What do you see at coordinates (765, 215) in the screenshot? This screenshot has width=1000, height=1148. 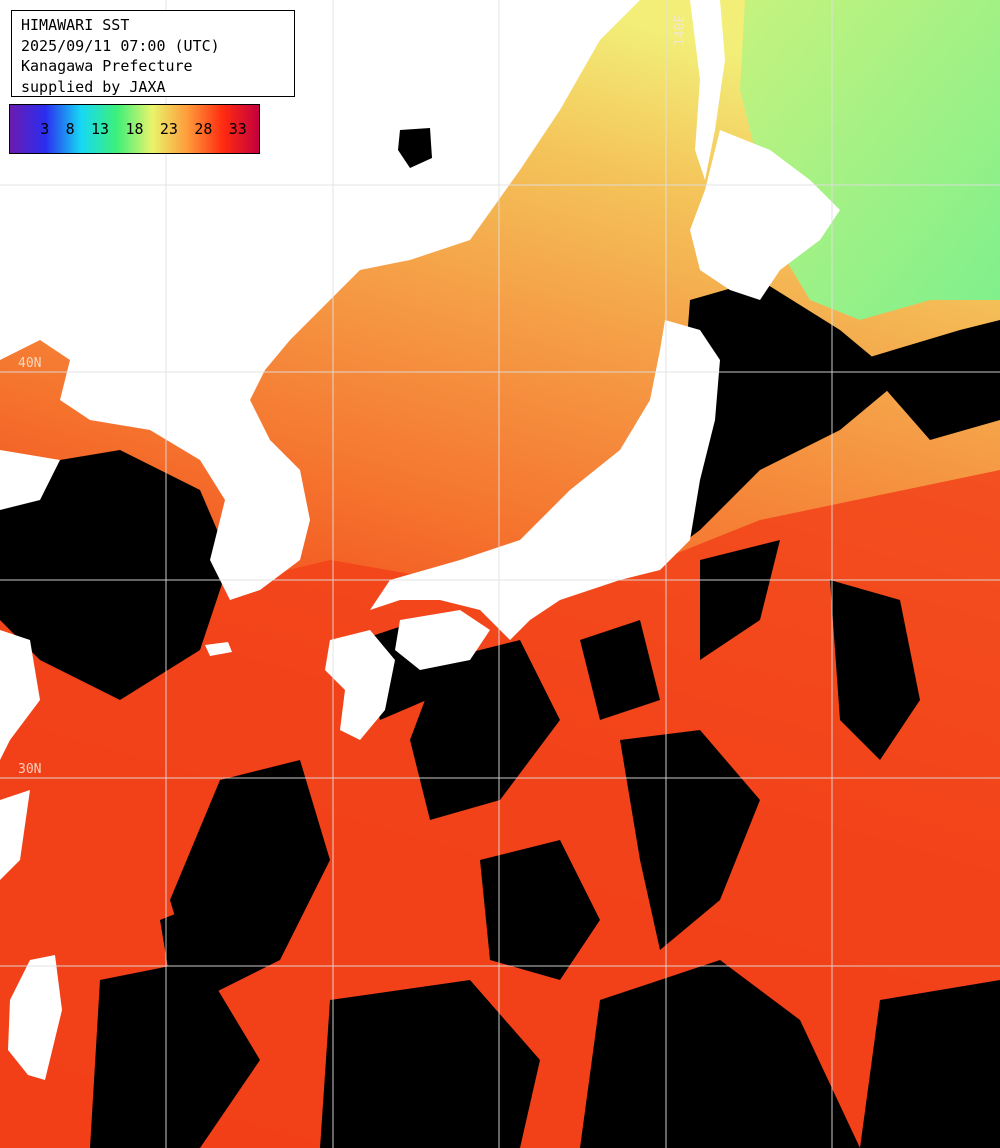 I see `hokkaido` at bounding box center [765, 215].